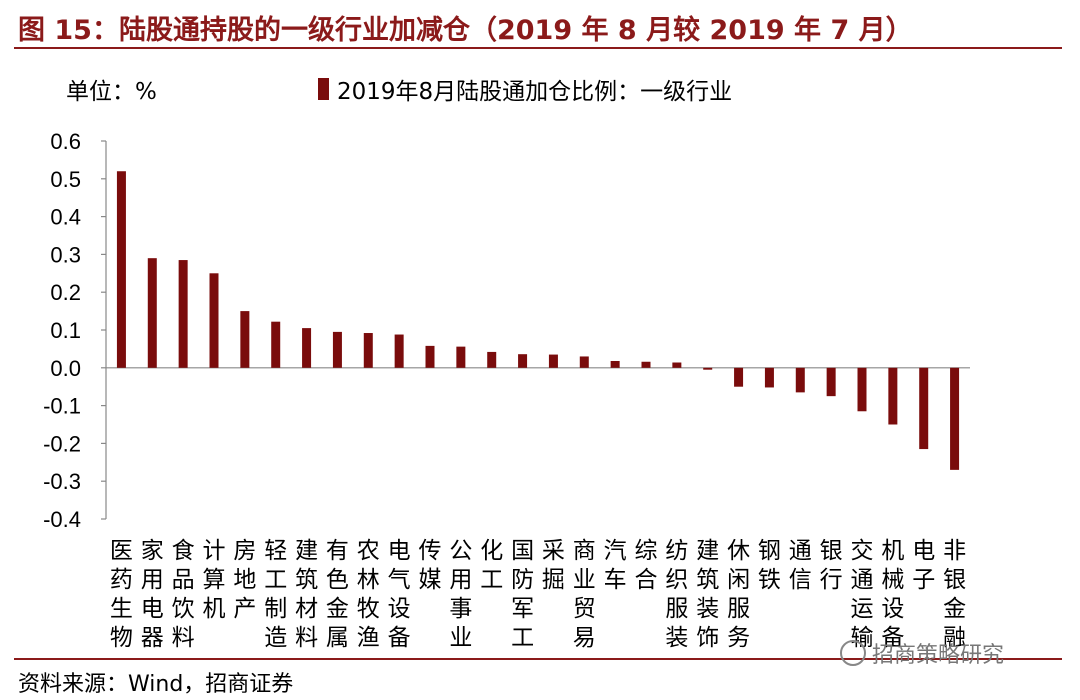  Describe the element at coordinates (152, 594) in the screenshot. I see `x-tick-label: 家用电器` at that location.